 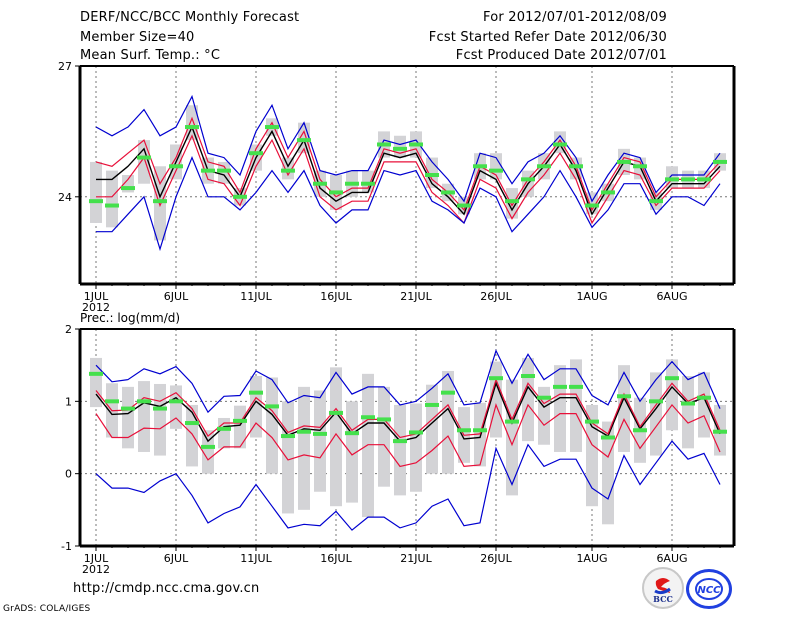 I want to click on forecast-start-date: Fcst Started Refer Date 2012/06/30, so click(x=547, y=37).